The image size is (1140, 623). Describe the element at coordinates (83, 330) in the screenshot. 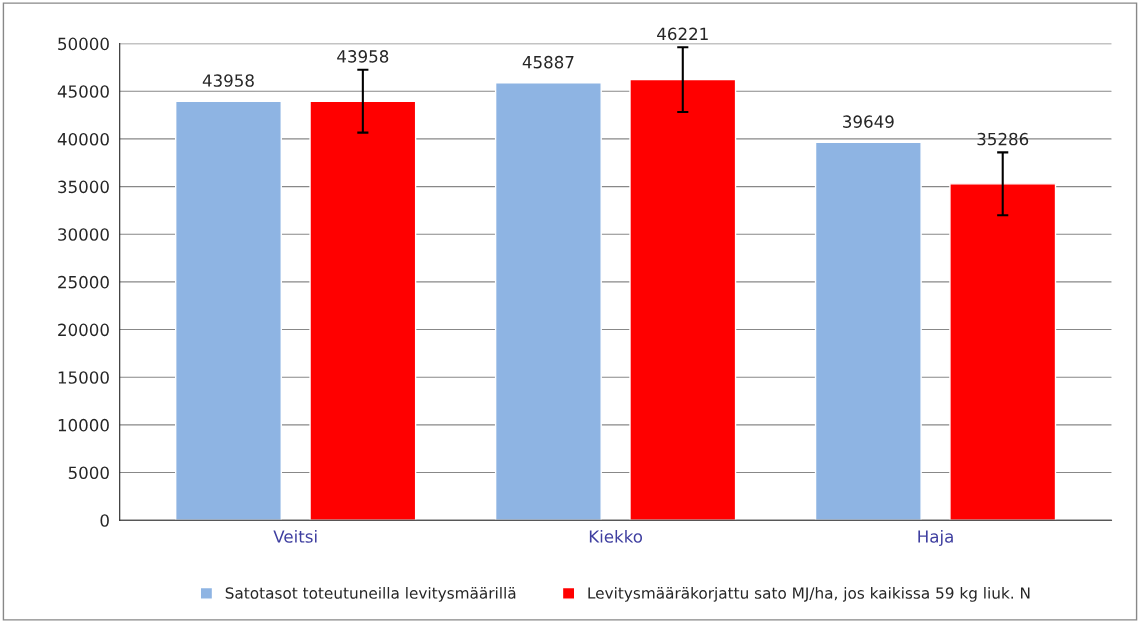

I see `y-tick-label: 20000` at that location.